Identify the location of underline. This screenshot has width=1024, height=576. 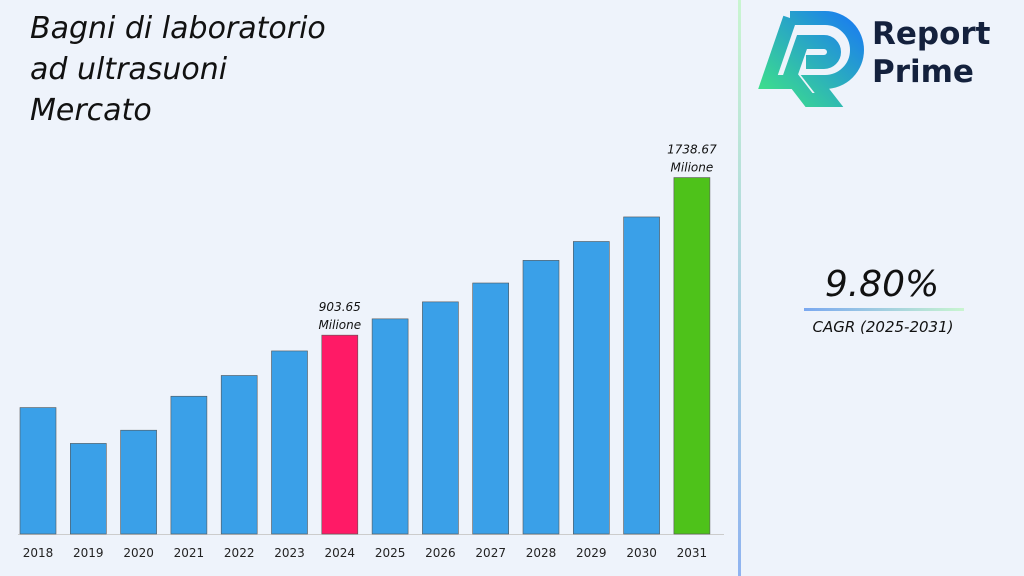
(884, 309).